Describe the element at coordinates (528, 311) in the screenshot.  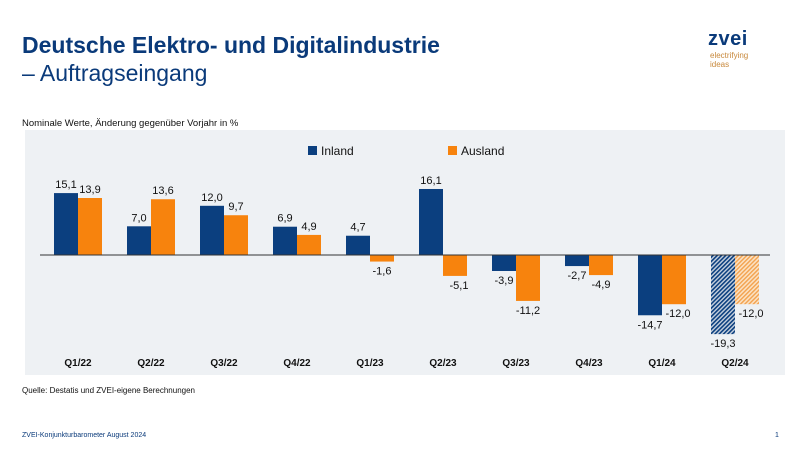
I see `data-label: -11,2` at that location.